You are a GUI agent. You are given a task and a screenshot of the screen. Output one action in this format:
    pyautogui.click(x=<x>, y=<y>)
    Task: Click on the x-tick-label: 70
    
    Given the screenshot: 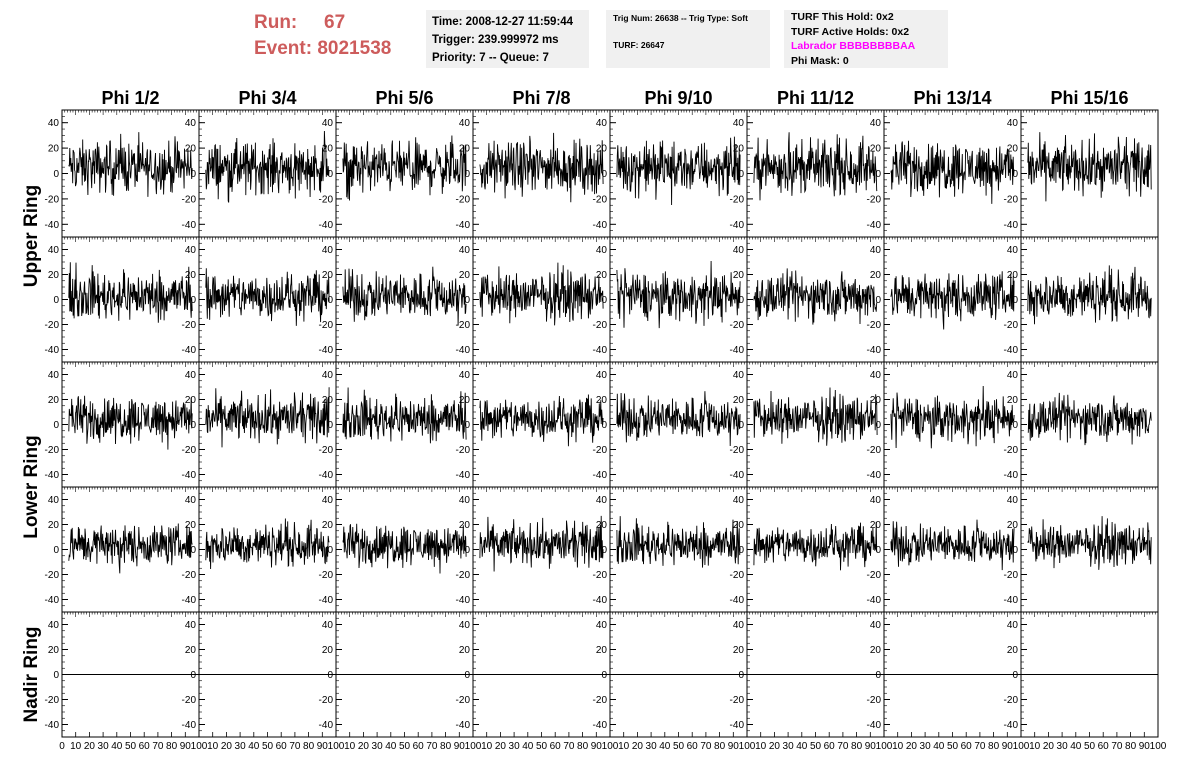 What is the action you would take?
    pyautogui.click(x=295, y=746)
    